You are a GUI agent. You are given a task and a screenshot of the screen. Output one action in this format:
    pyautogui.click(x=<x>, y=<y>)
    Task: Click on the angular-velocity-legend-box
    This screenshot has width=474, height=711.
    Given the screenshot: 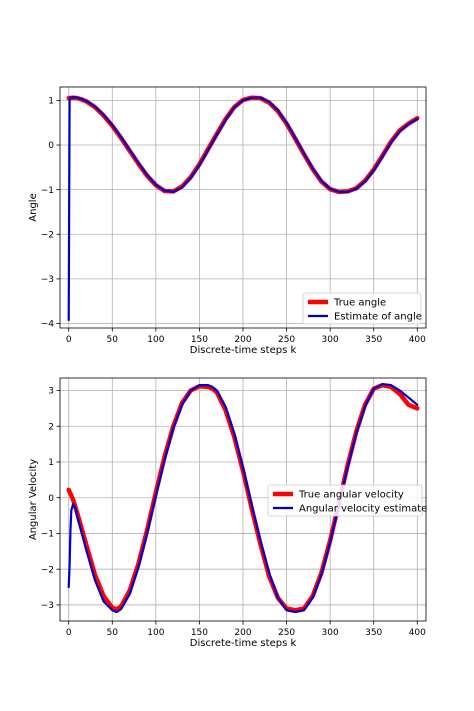 What is the action you would take?
    pyautogui.click(x=345, y=500)
    